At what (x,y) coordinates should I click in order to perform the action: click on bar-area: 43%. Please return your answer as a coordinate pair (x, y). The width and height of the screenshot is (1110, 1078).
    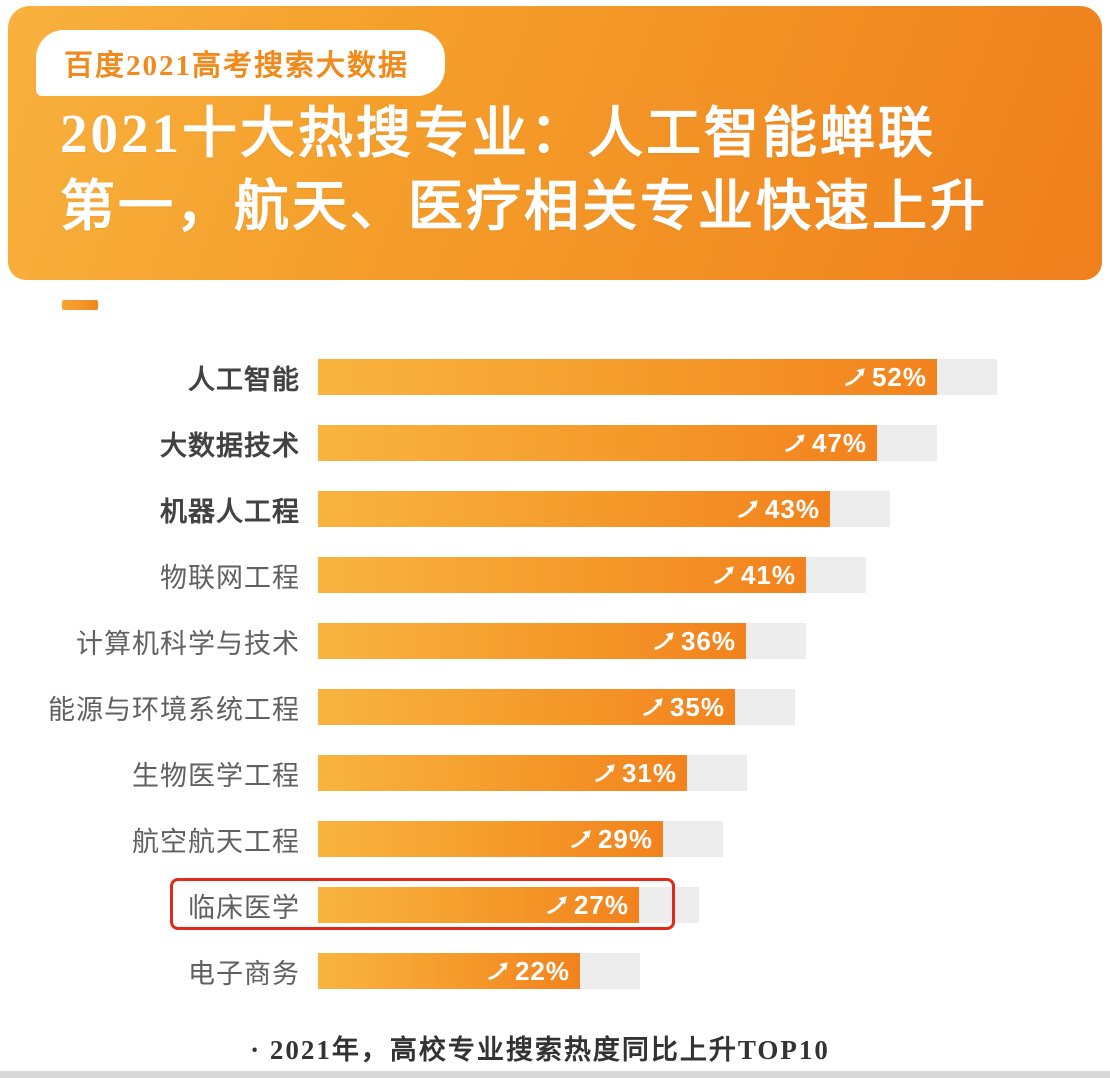
    Looking at the image, I should click on (714, 509).